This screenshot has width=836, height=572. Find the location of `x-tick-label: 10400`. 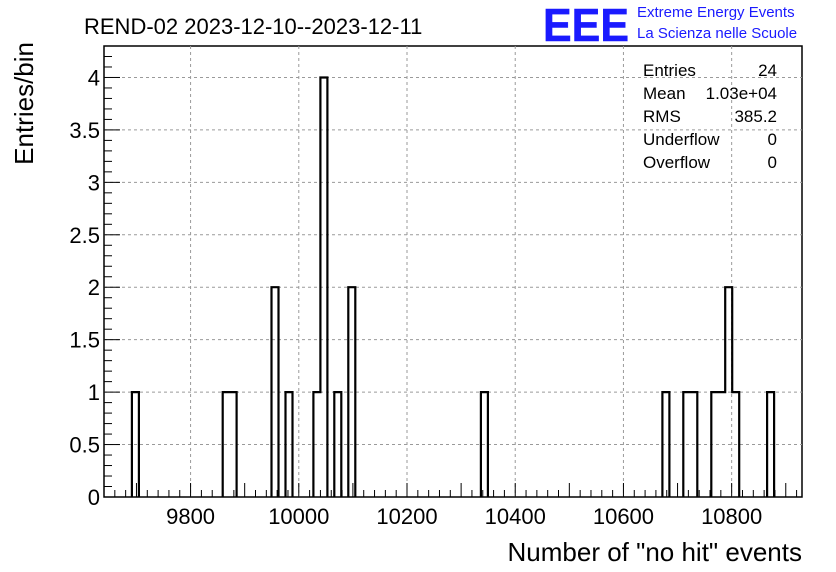

x-tick-label: 10400 is located at coordinates (515, 516).